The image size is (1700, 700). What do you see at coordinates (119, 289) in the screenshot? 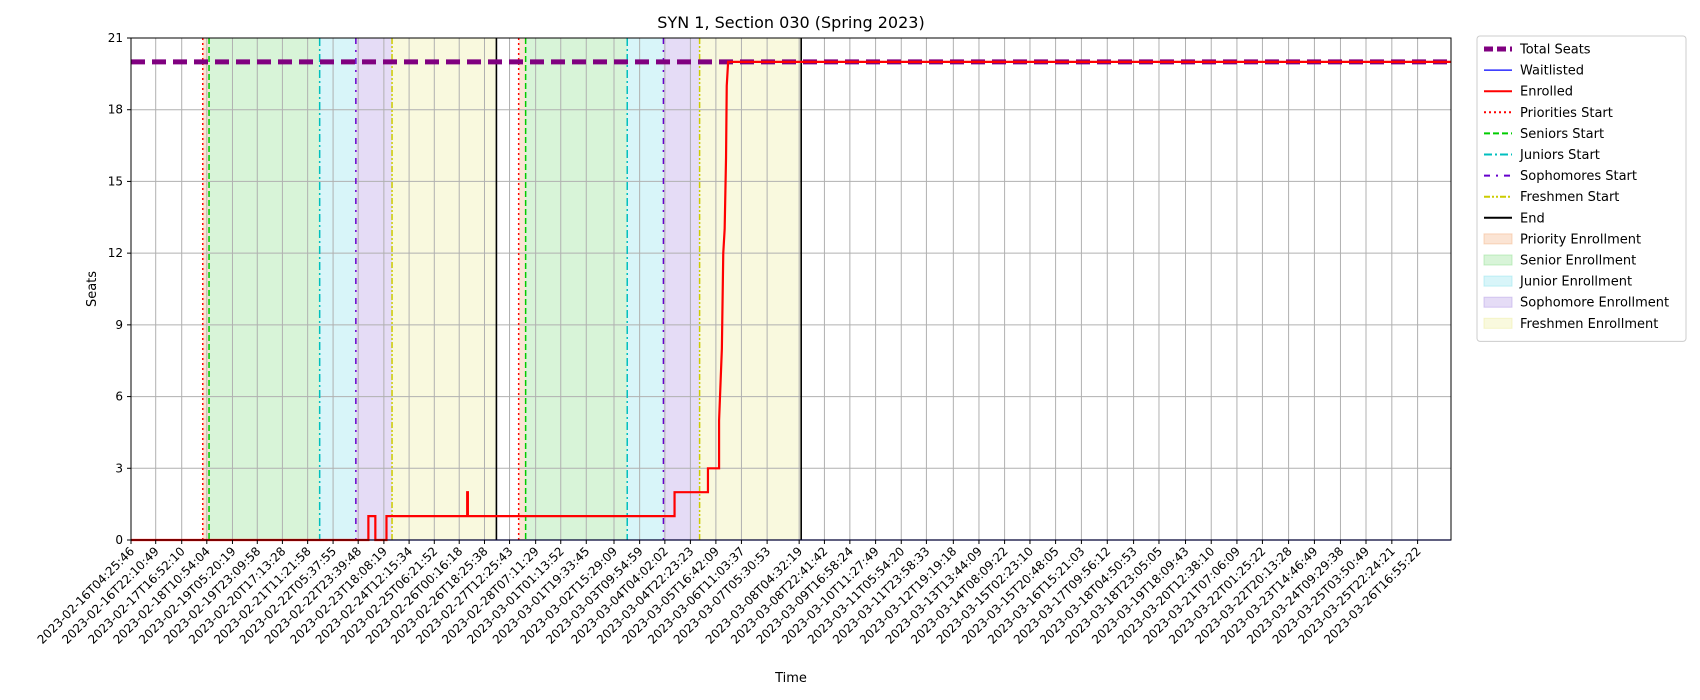
I see `y-axis-ticks: 0 3 6 9 12 15 18 21` at bounding box center [119, 289].